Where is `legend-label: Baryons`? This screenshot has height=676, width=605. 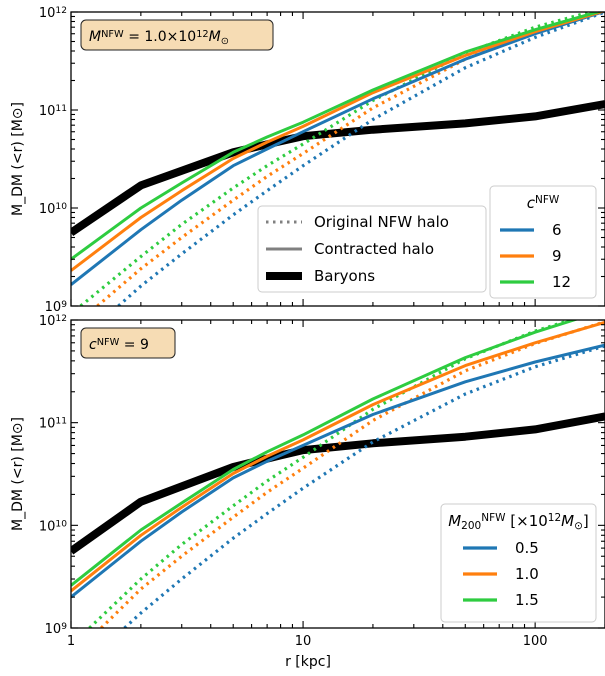 legend-label: Baryons is located at coordinates (344, 276).